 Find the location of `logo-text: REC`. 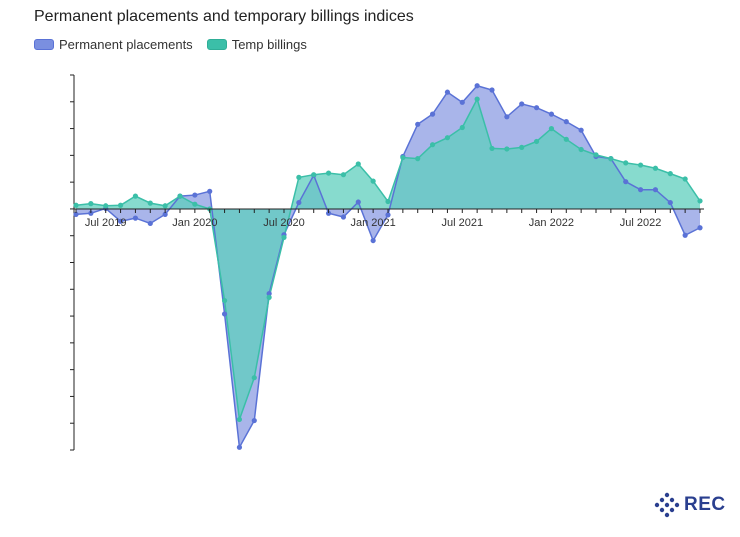

logo-text: REC is located at coordinates (705, 504).